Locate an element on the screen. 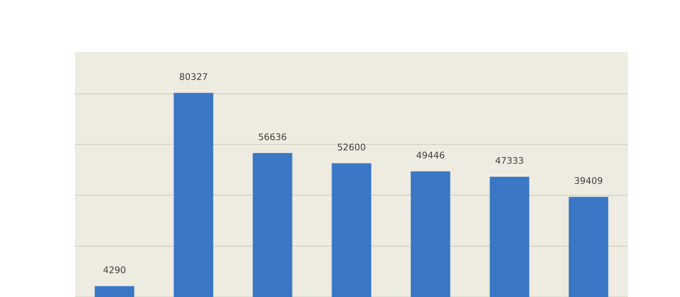 The image size is (680, 297). data-label: 47333 is located at coordinates (510, 160).